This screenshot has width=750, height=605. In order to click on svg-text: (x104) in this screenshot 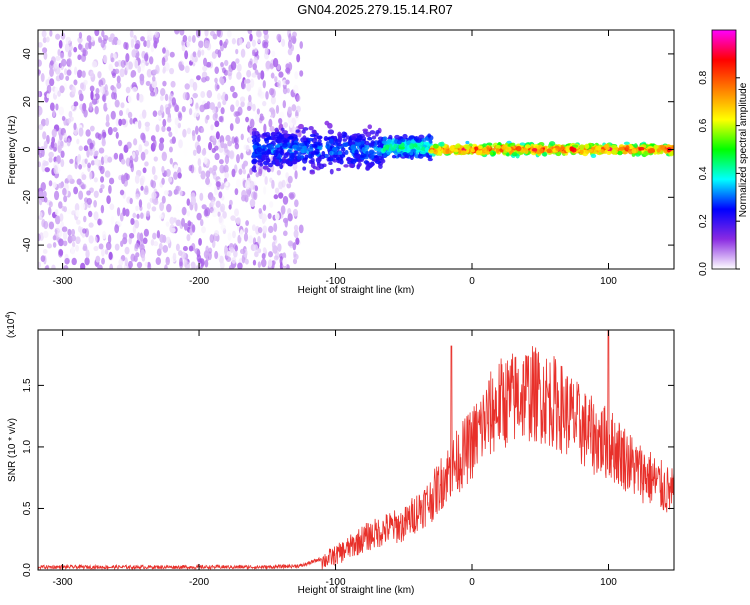, I will do `click(11, 324)`.